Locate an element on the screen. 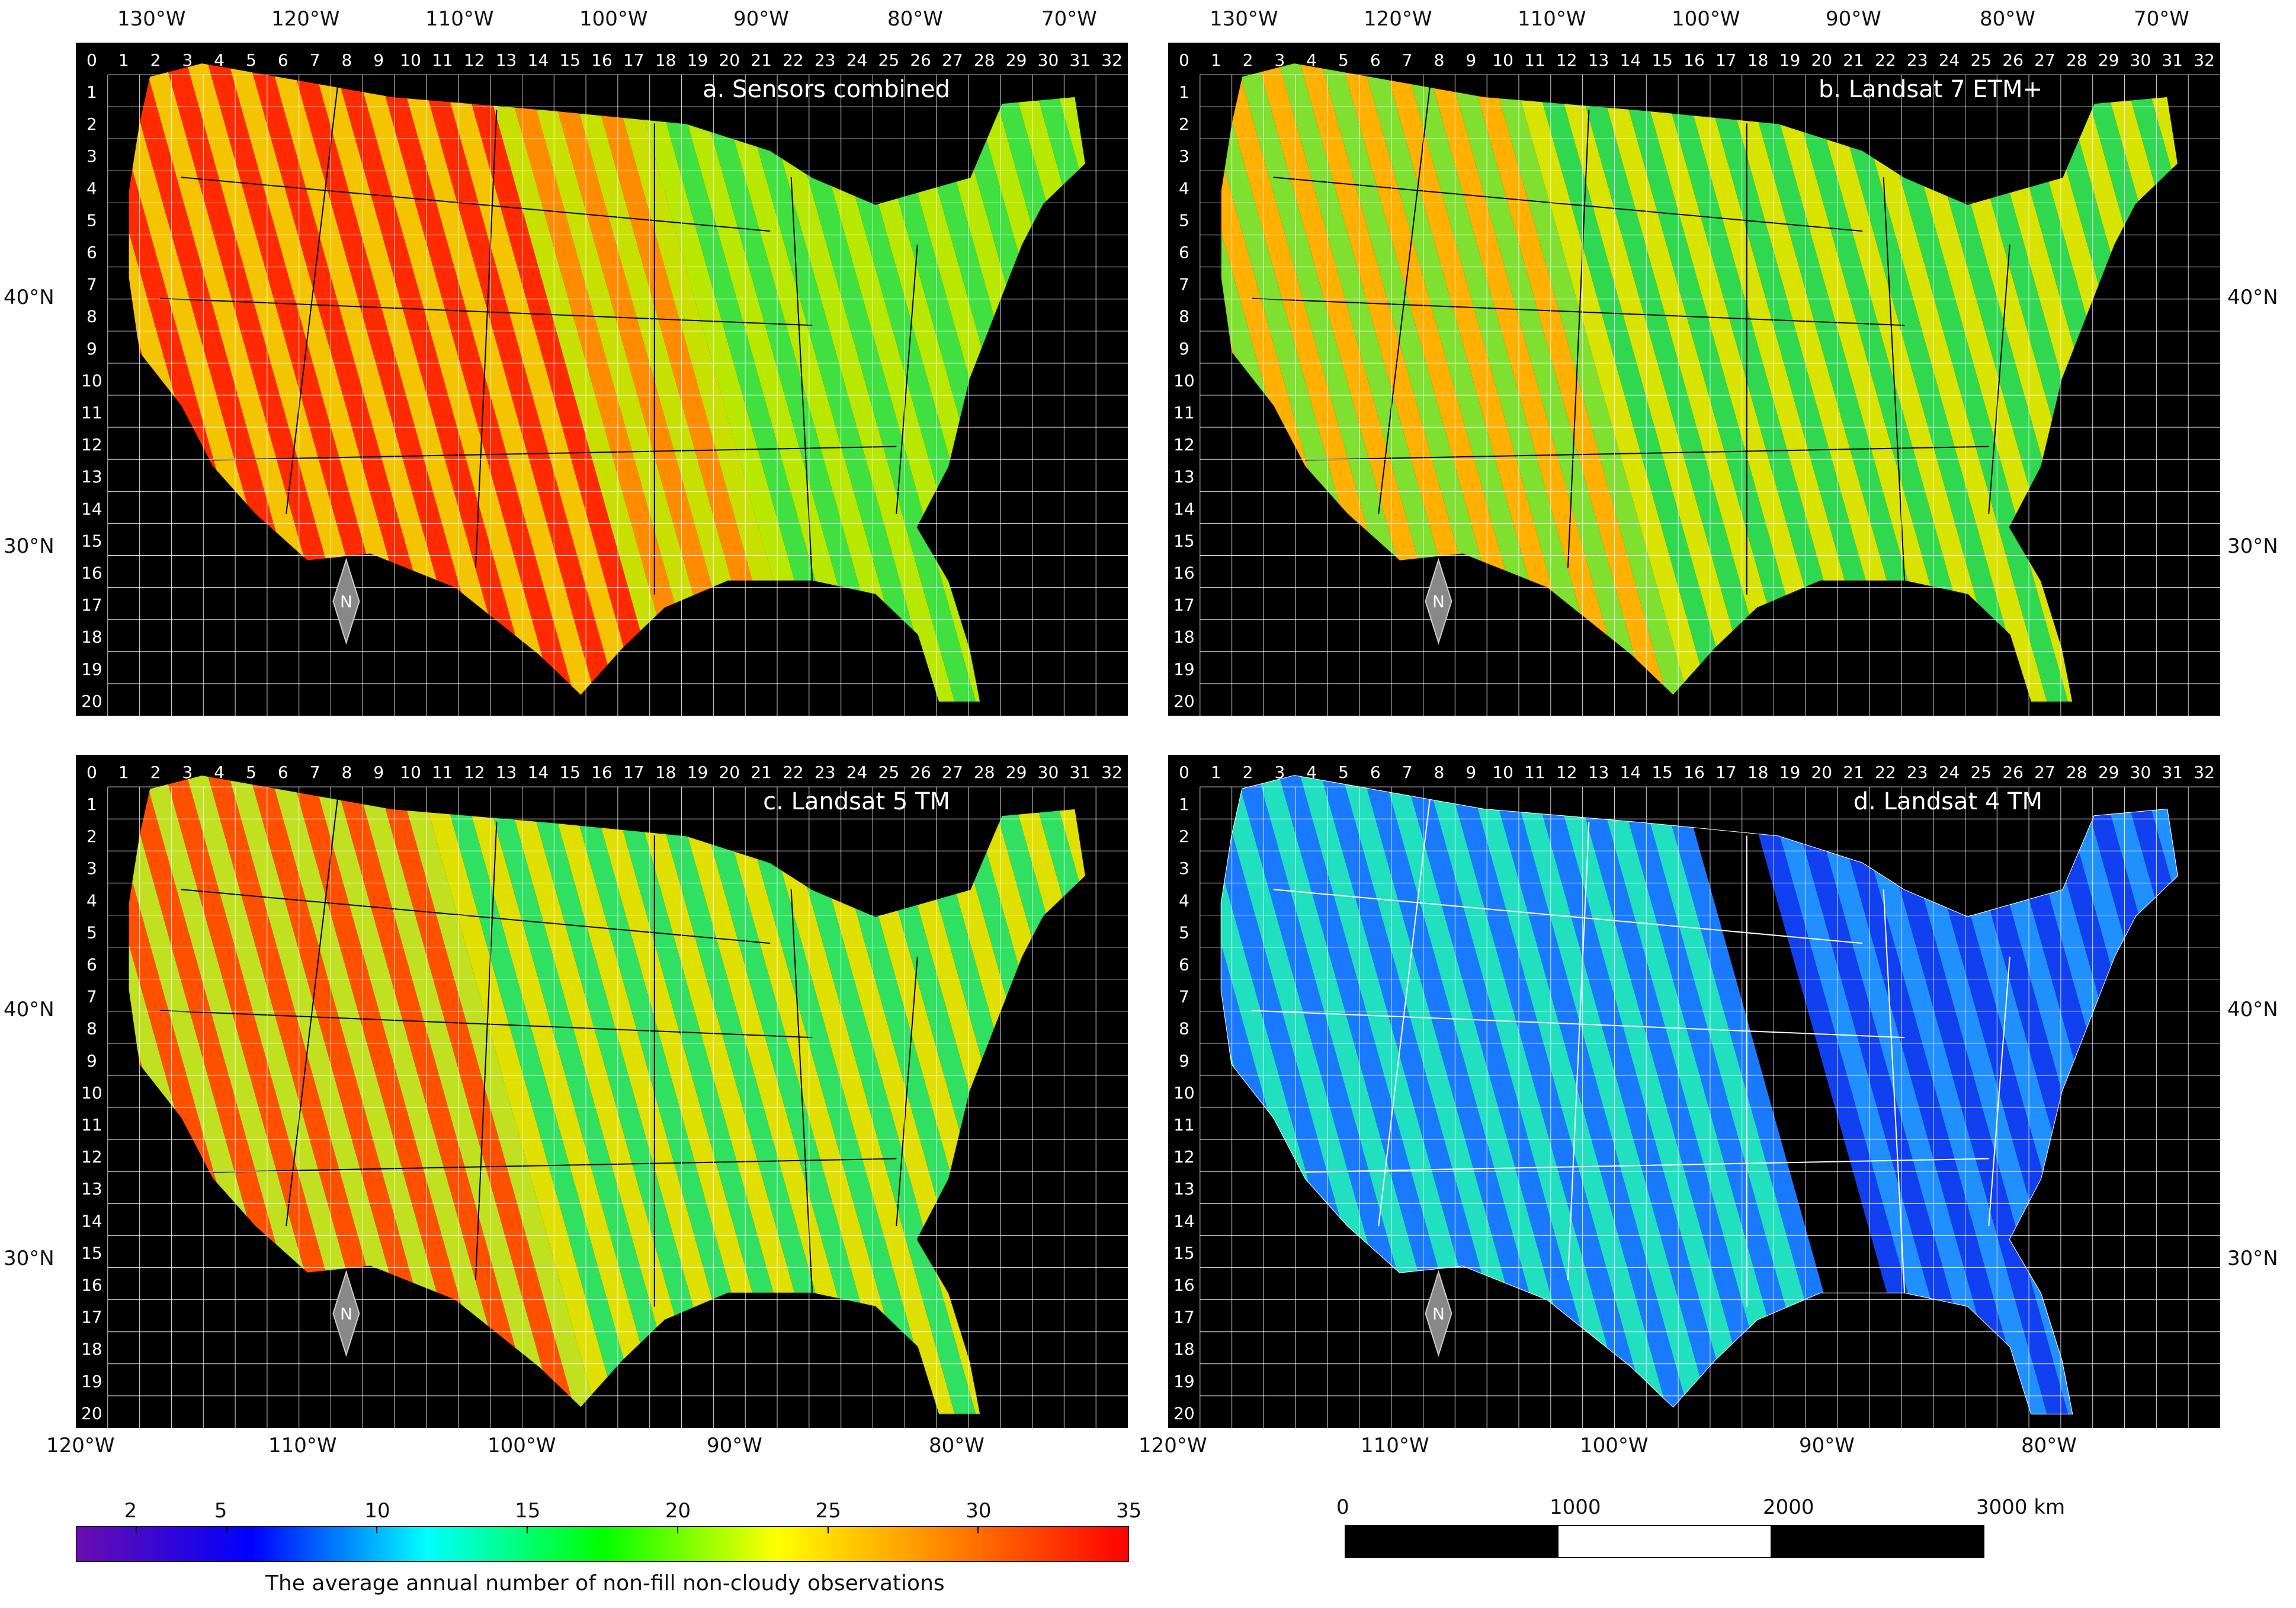 This screenshot has height=1608, width=2296. bottom-longitude-label: 100°W is located at coordinates (522, 1446).